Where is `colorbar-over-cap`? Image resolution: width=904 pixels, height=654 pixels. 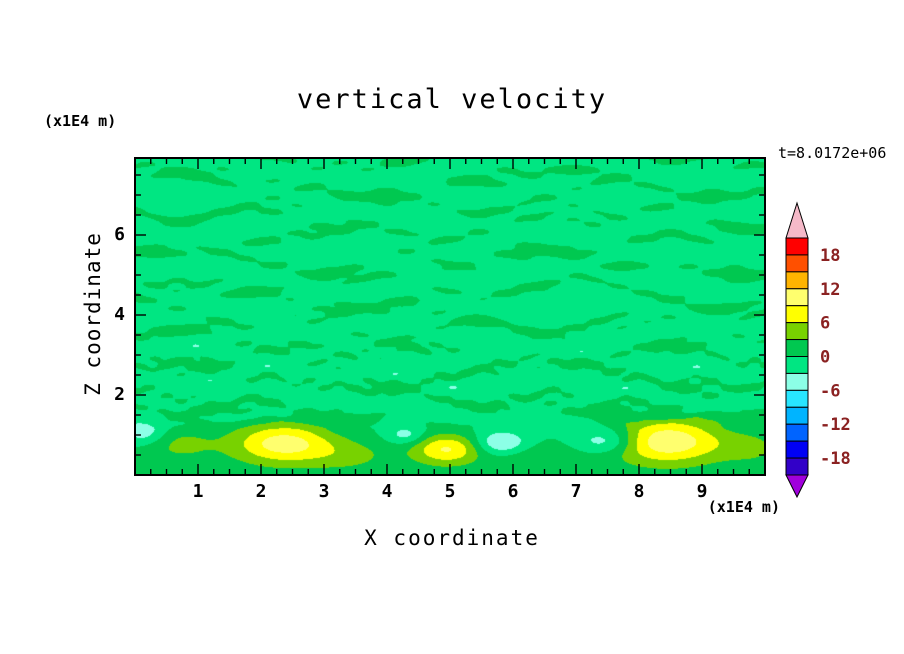
colorbar-over-cap is located at coordinates (797, 220).